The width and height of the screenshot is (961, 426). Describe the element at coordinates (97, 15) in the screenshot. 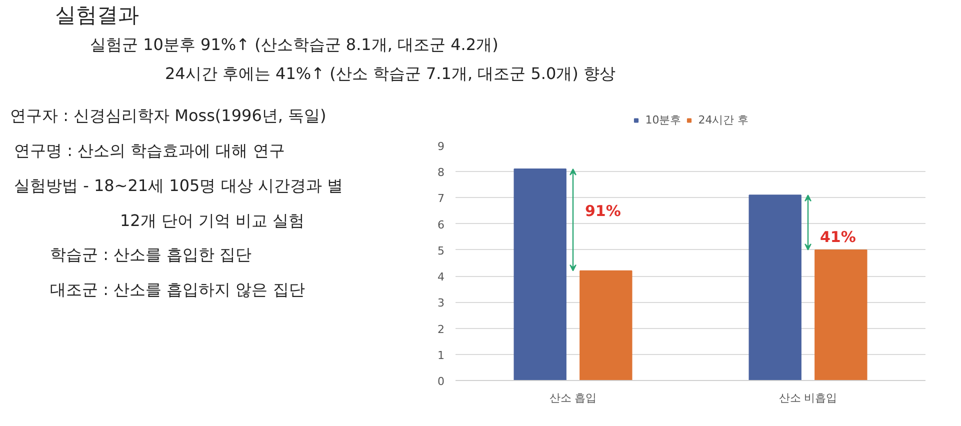

I see `text: 실험결과` at that location.